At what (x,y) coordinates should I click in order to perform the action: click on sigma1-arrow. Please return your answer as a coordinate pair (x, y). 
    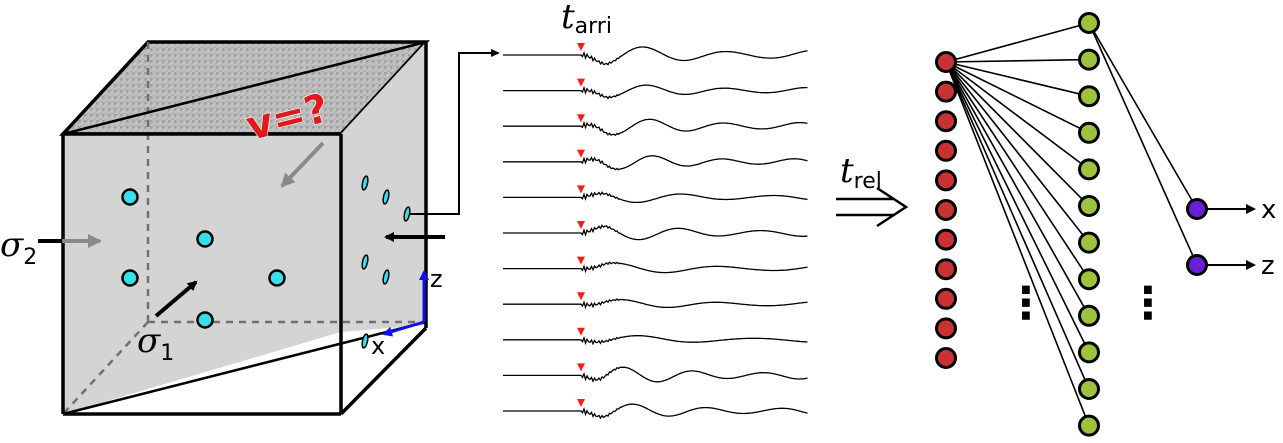
    Looking at the image, I should click on (176, 299).